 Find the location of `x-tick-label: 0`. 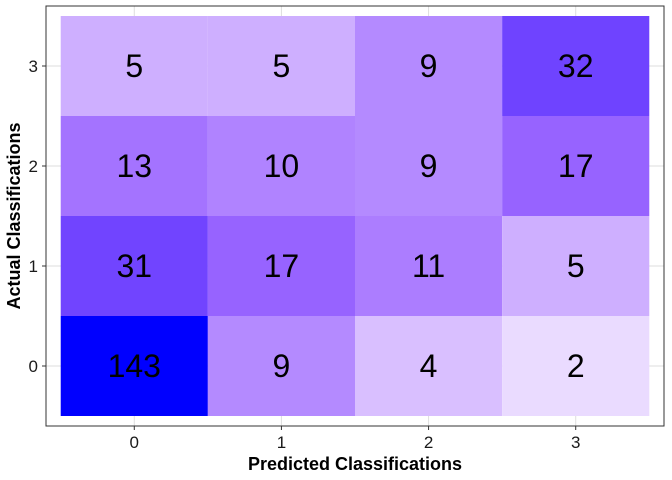

x-tick-label: 0 is located at coordinates (134, 442).